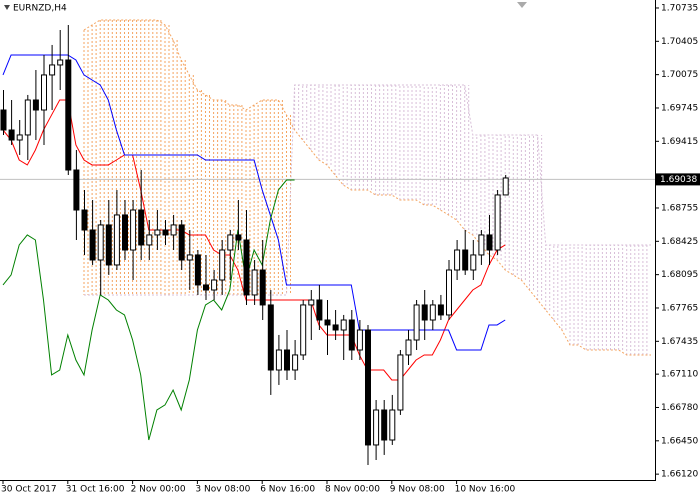 This screenshot has width=700, height=497. Describe the element at coordinates (287, 490) in the screenshot. I see `x-tick-label: 6 Nov 16:00` at that location.